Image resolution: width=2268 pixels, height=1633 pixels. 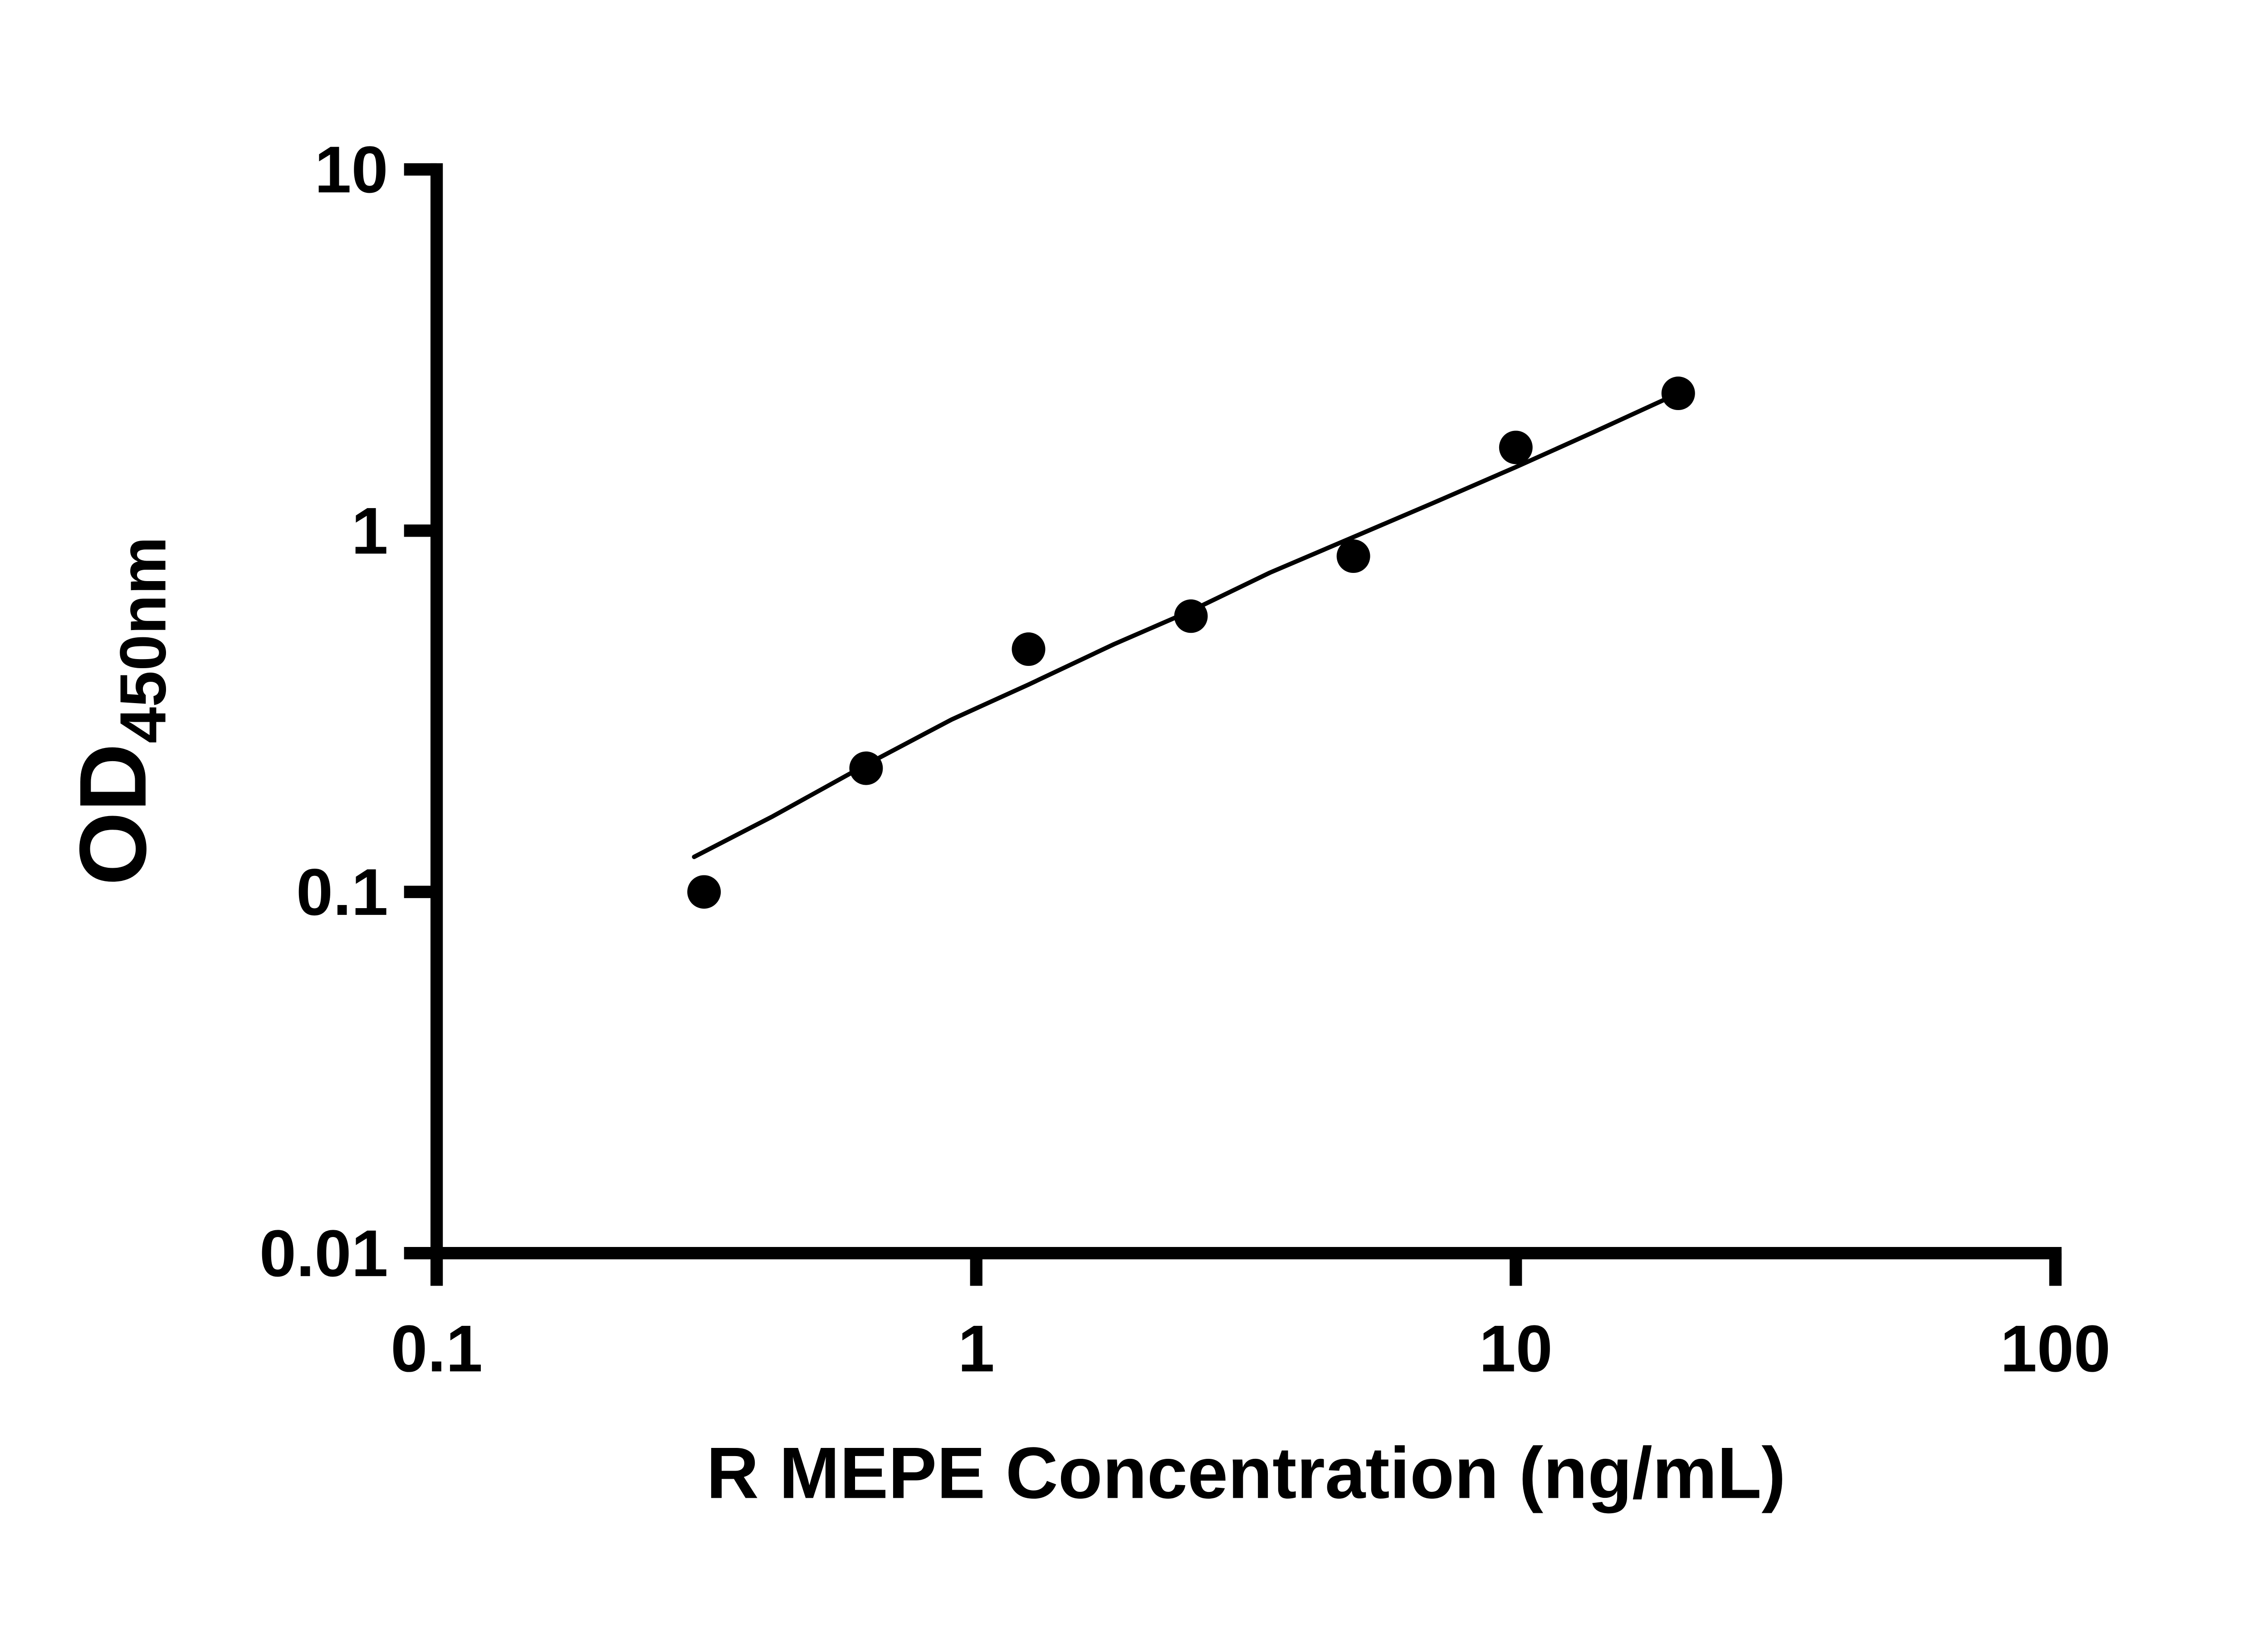 I want to click on y-tick-label: 1, so click(x=370, y=530).